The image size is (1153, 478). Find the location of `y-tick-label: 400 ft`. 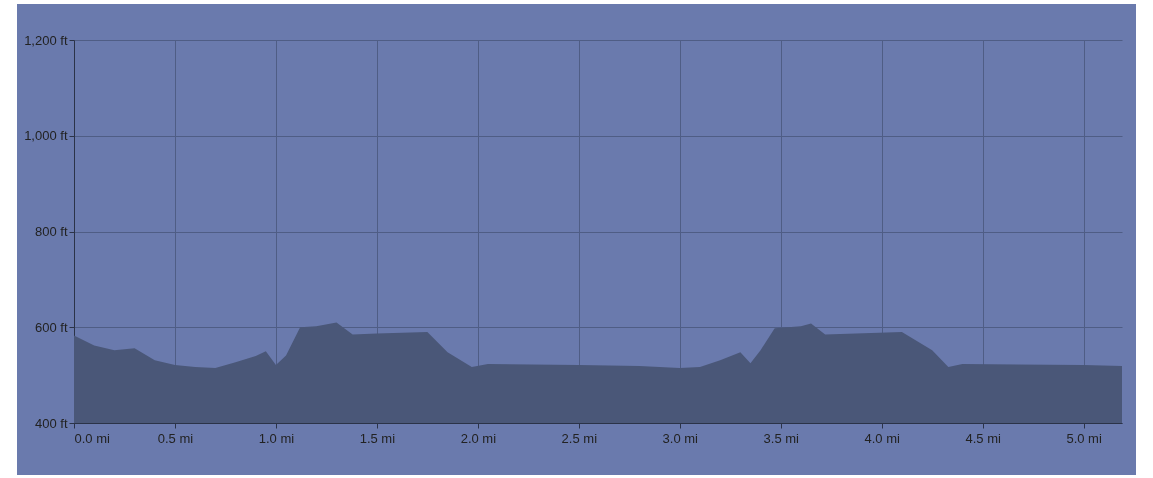

y-tick-label: 400 ft is located at coordinates (51, 423).